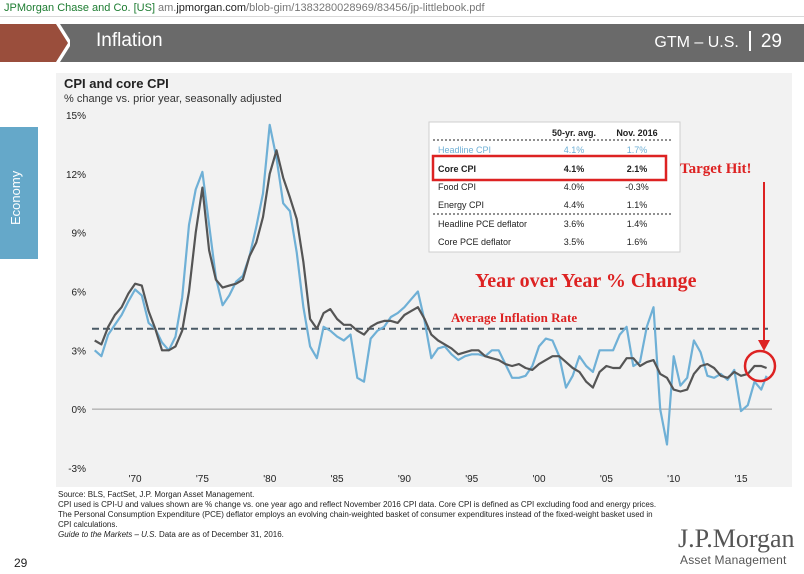 This screenshot has width=804, height=574. I want to click on x-tick-label: '00, so click(539, 479).